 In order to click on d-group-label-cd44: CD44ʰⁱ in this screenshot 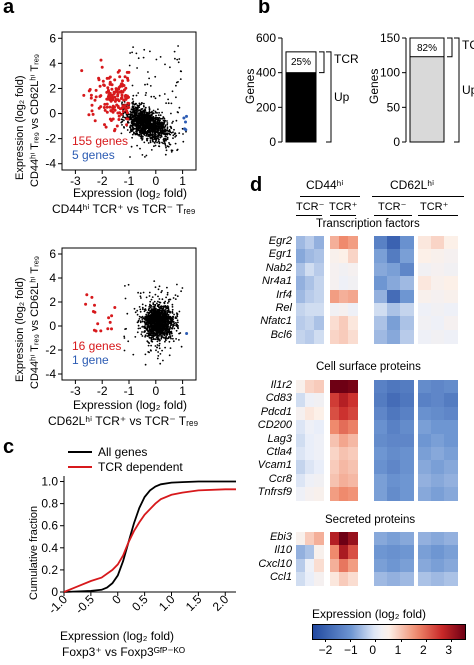, I will do `click(325, 185)`.